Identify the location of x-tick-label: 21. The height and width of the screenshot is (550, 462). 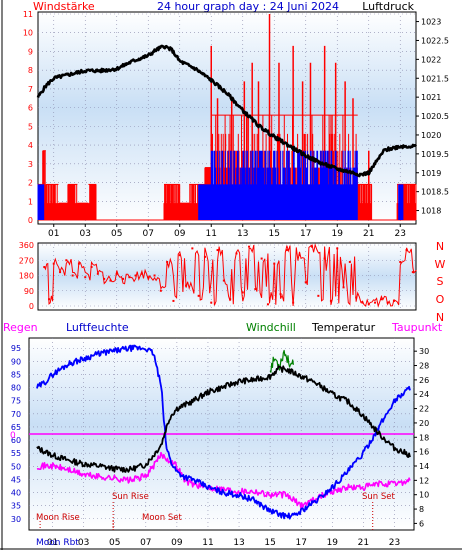
(368, 234).